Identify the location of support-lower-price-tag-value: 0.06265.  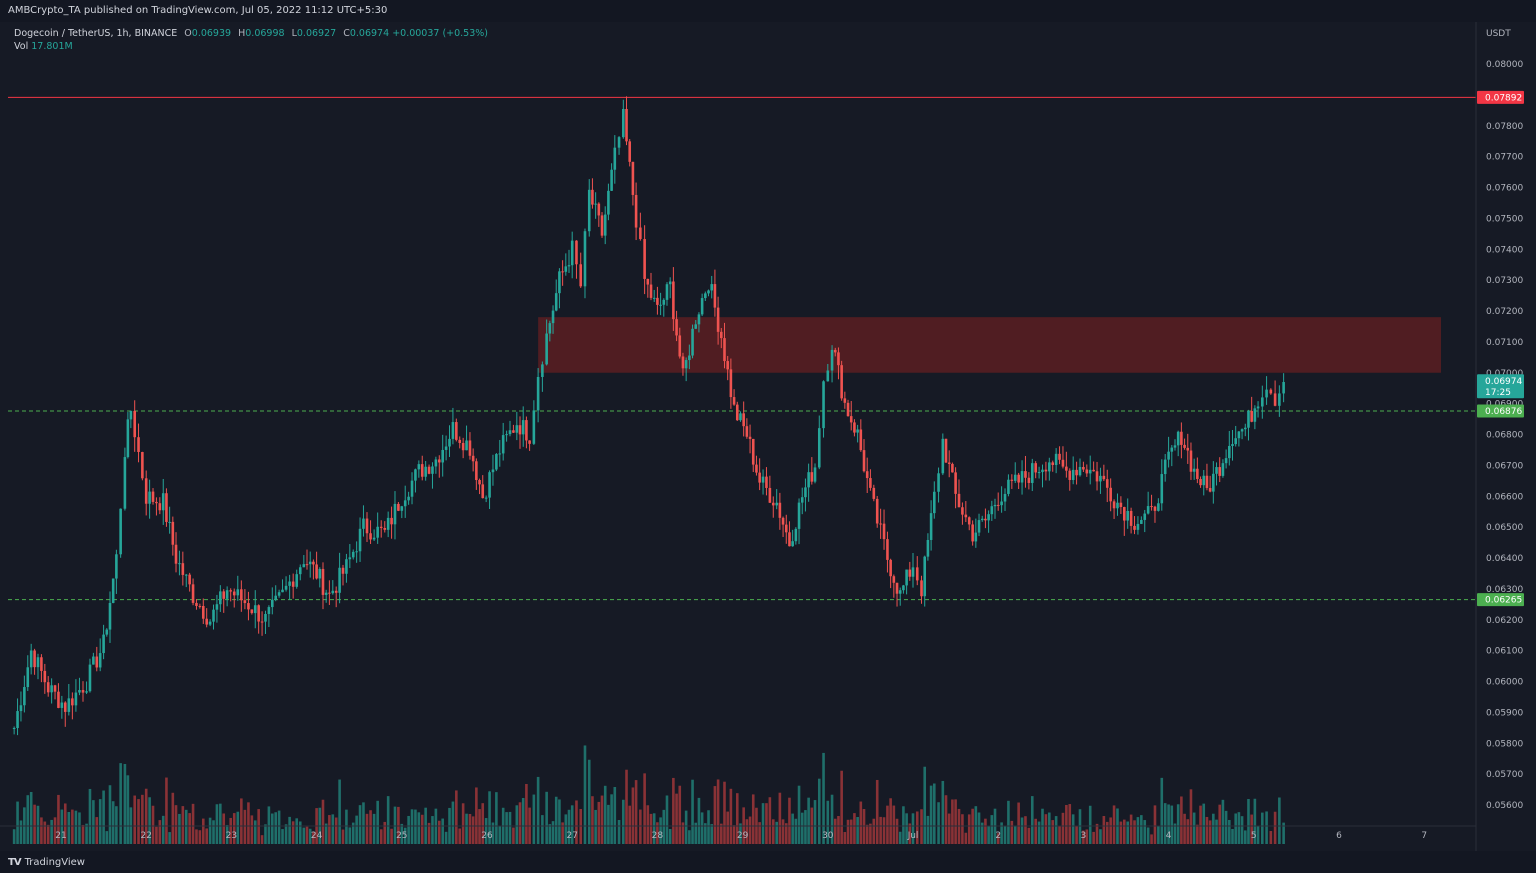
(1503, 601).